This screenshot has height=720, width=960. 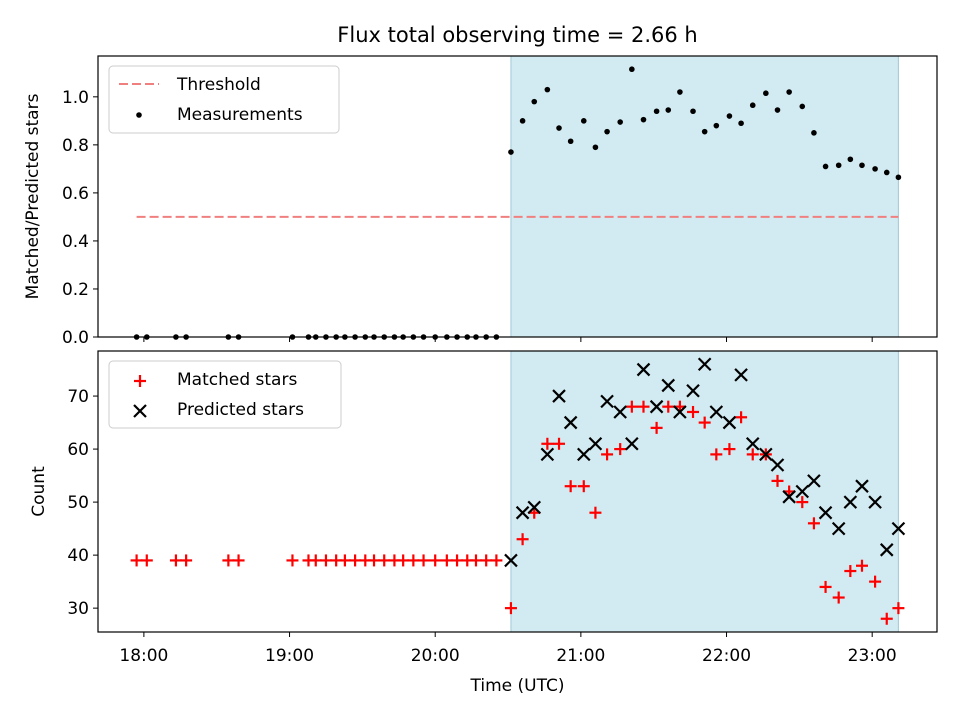 I want to click on legend-predicted-swatch, so click(x=140, y=411).